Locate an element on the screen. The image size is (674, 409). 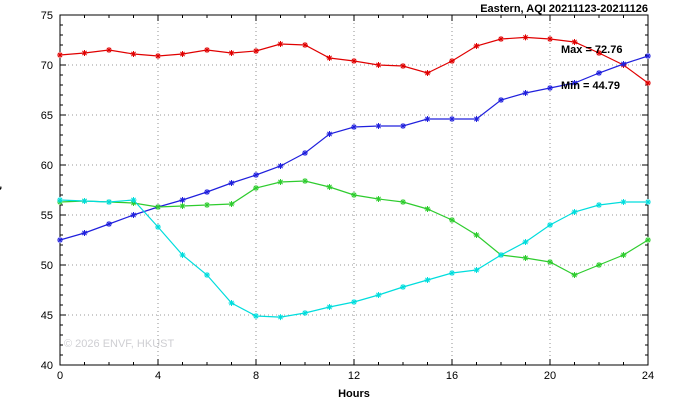
svg-text: 24 is located at coordinates (648, 376).